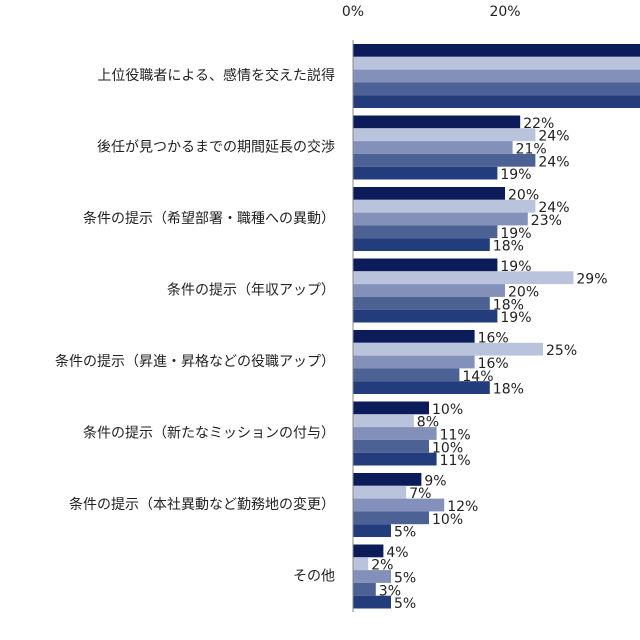 The image size is (640, 640). What do you see at coordinates (531, 150) in the screenshot?
I see `value-label: 21%` at bounding box center [531, 150].